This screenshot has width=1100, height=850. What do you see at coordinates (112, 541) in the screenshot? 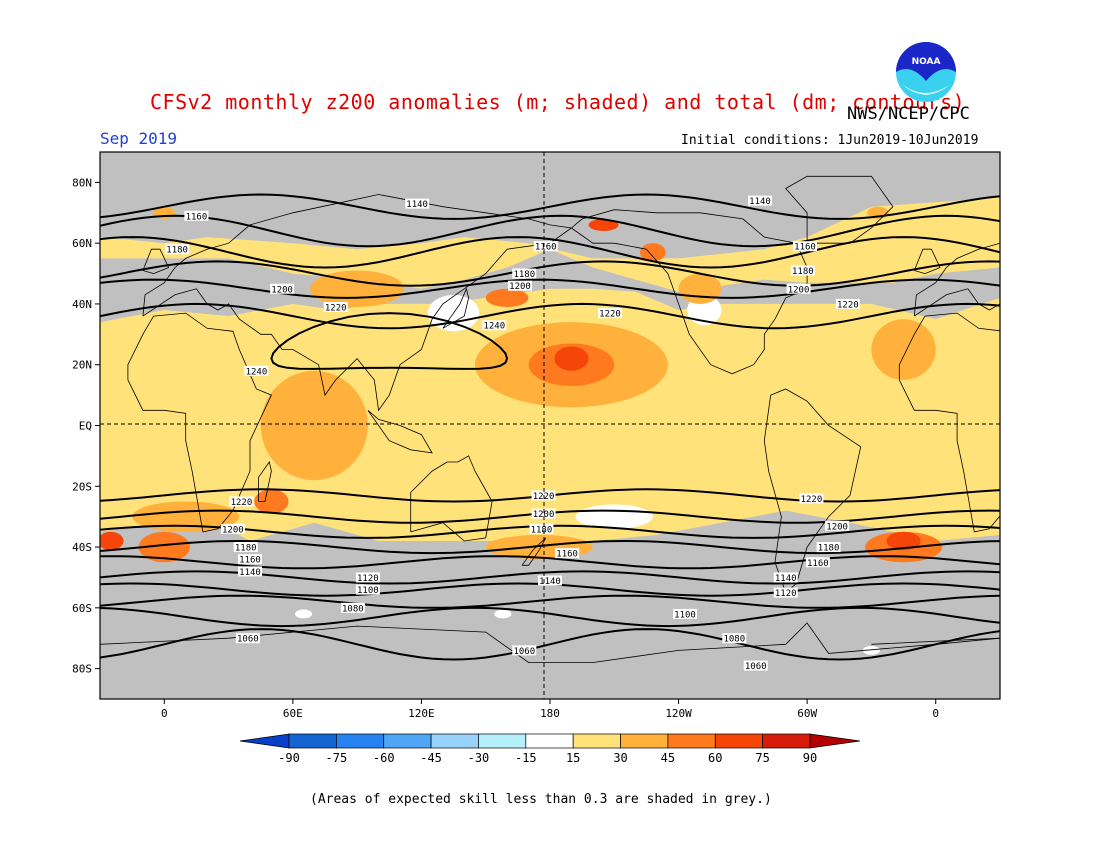
I see `shade-redorange-southwest` at bounding box center [112, 541].